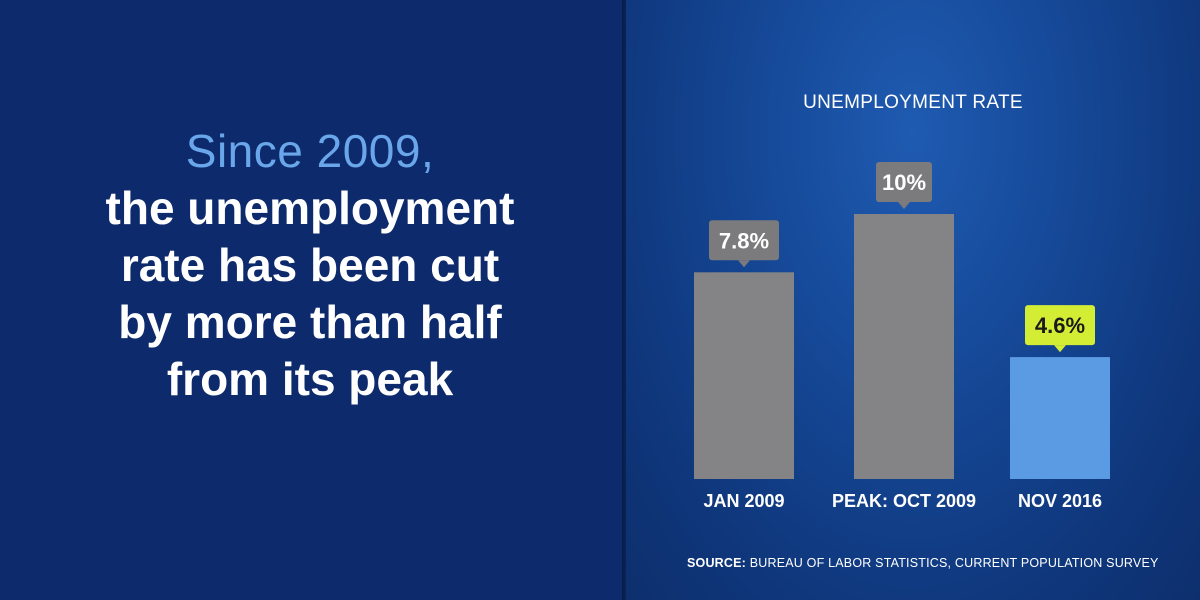  I want to click on category-label-2: PEAK: OCT 2009, so click(904, 501).